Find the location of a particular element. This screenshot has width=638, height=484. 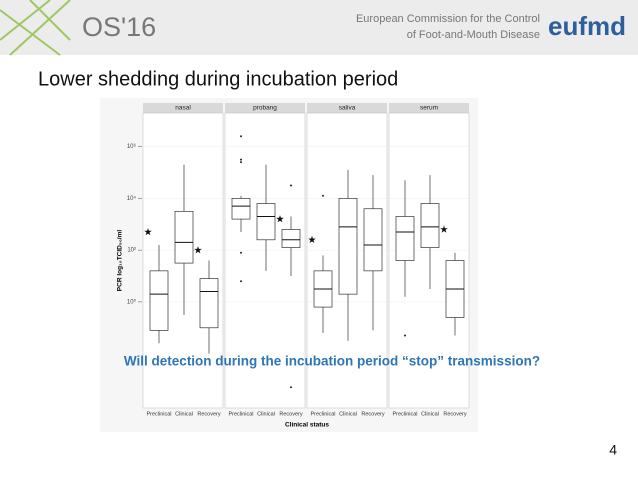

facet-label: nasal is located at coordinates (183, 108).